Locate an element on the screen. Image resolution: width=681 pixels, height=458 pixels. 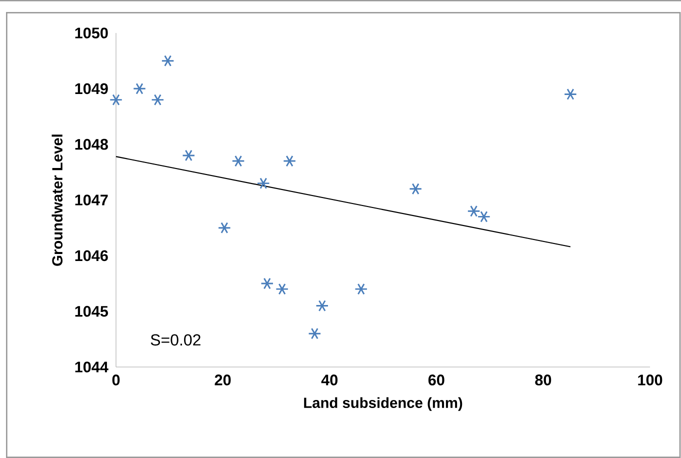
annotation: S=0.02 is located at coordinates (175, 340).